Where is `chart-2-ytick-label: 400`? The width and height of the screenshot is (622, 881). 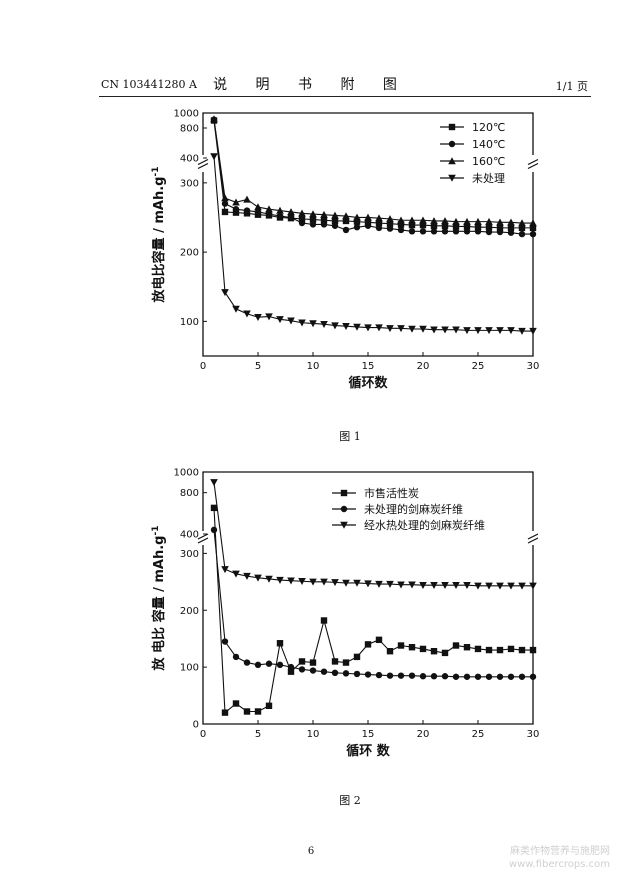
chart-2-ytick-label: 400 is located at coordinates (189, 535).